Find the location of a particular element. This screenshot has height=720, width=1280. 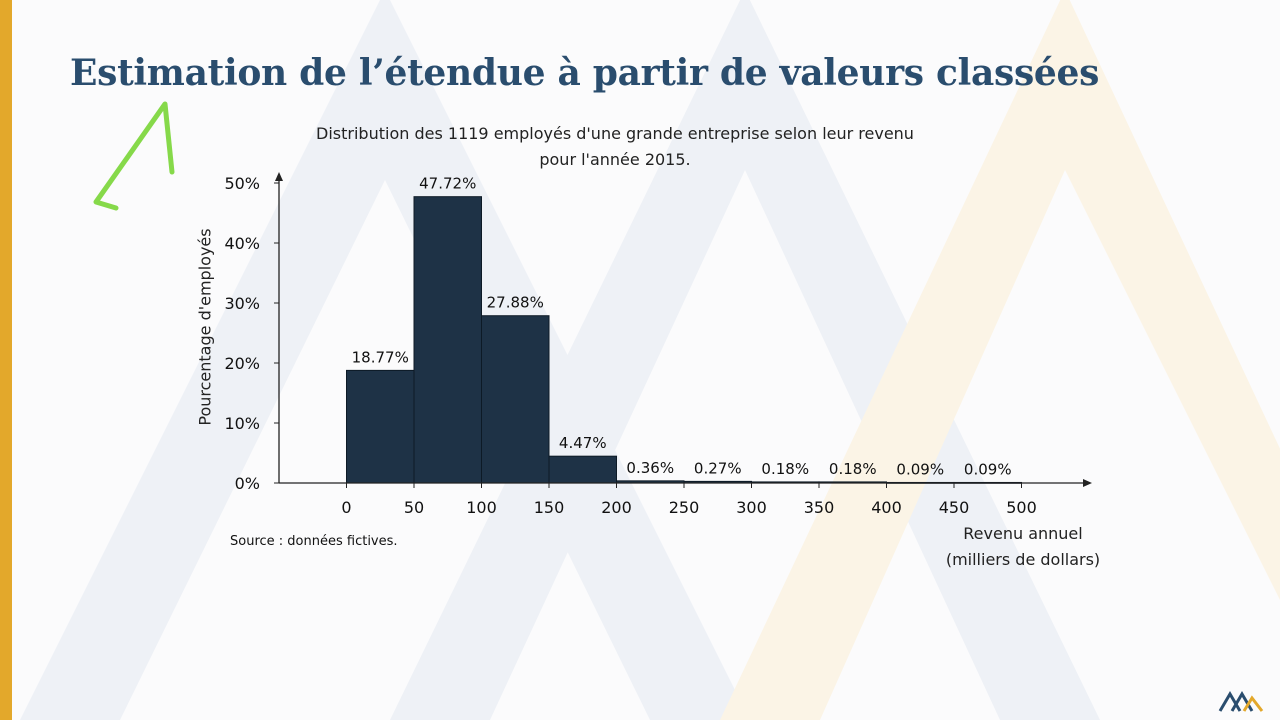

x-tick-label: 150 is located at coordinates (549, 507).